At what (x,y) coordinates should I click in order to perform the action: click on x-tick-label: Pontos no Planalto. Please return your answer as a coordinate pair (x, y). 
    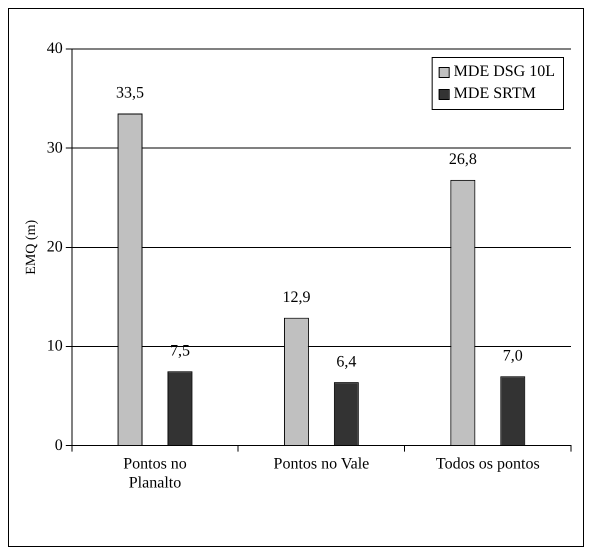
    Looking at the image, I should click on (155, 473).